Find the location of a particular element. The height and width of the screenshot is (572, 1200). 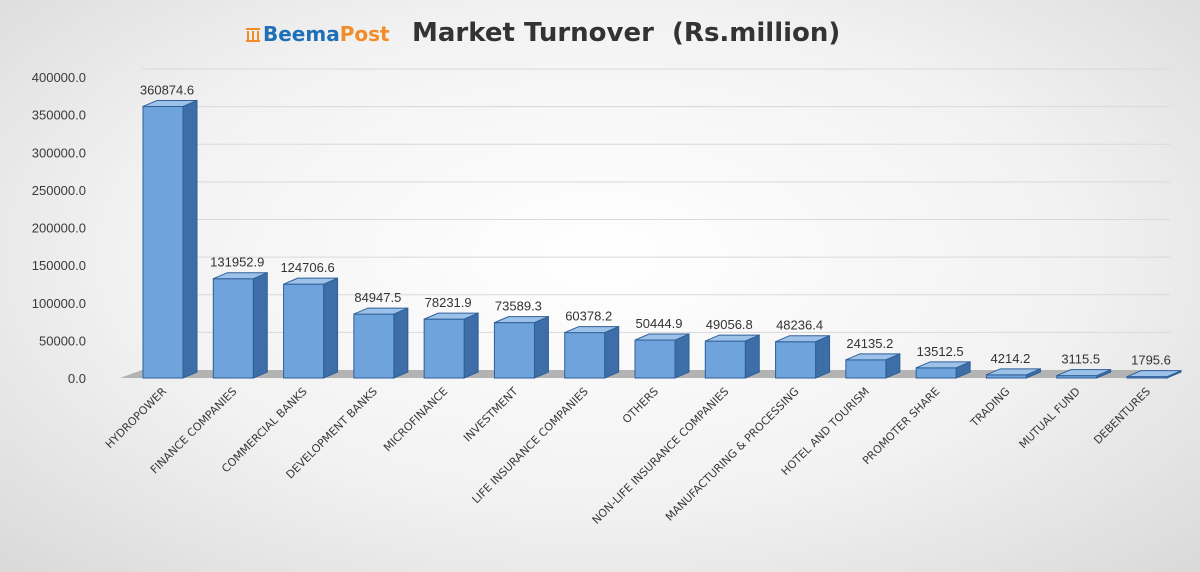

data-label: 124706.6 is located at coordinates (307, 267).